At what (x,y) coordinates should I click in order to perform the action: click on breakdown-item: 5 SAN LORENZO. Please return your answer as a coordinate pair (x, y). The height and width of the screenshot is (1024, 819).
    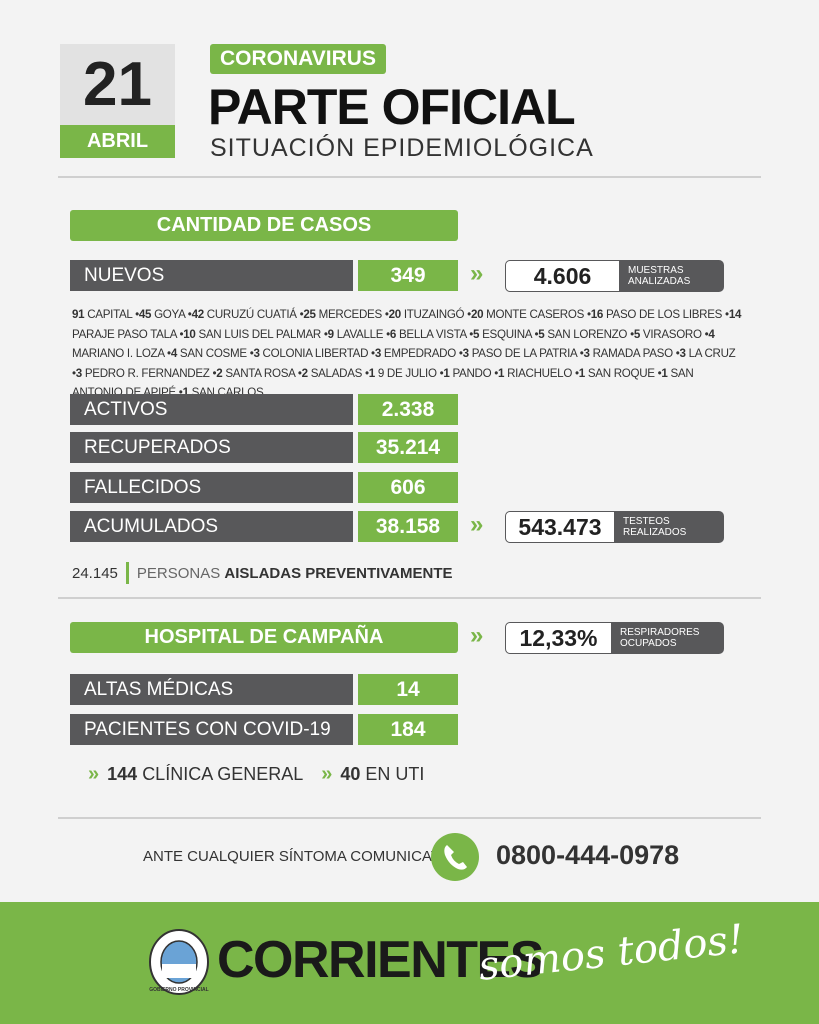
    Looking at the image, I should click on (580, 334).